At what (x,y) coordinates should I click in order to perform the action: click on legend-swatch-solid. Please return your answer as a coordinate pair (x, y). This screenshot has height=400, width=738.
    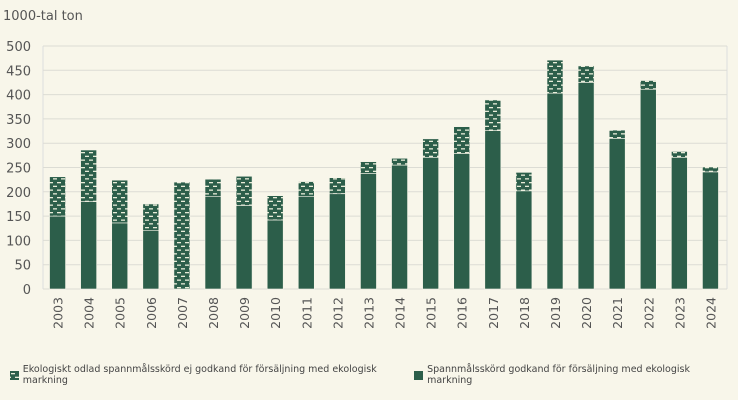
    Looking at the image, I should click on (419, 375).